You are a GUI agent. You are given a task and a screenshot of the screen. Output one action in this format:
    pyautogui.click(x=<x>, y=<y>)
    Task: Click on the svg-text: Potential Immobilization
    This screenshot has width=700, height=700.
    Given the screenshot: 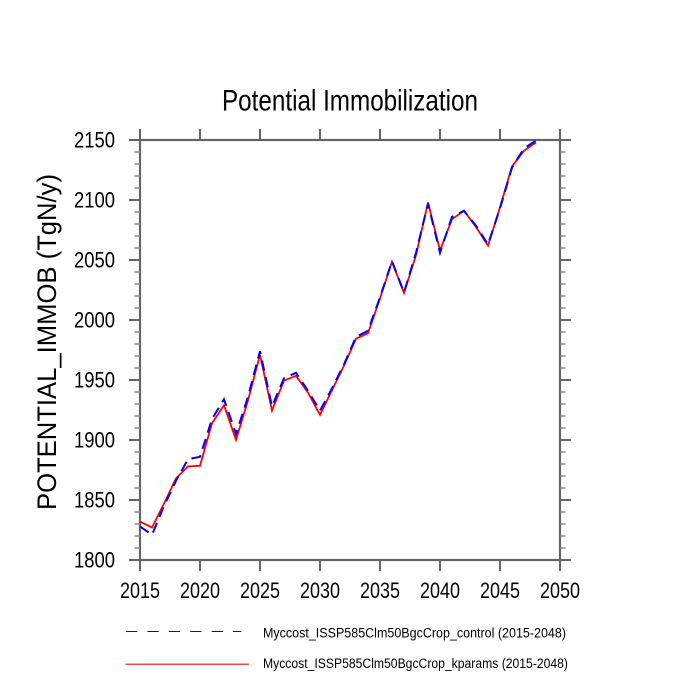 What is the action you would take?
    pyautogui.click(x=350, y=101)
    